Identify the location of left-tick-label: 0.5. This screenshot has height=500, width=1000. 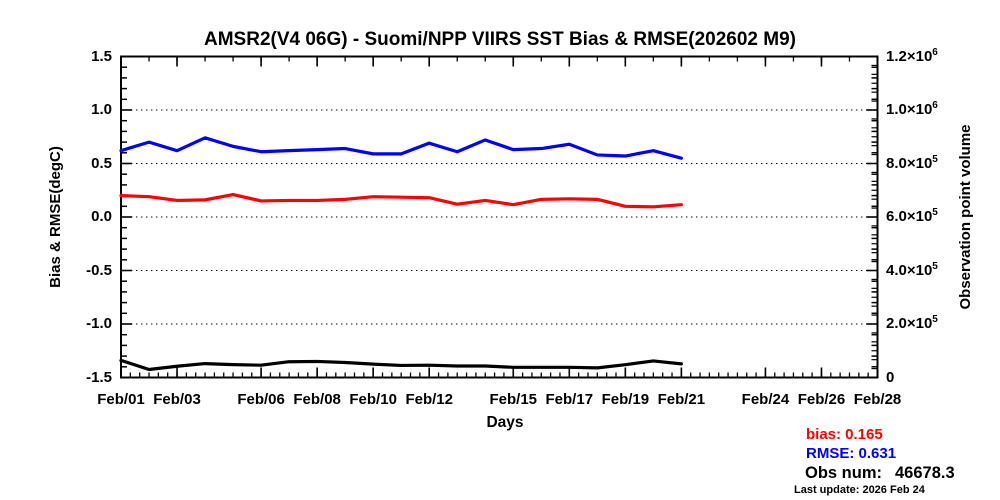
(101, 163).